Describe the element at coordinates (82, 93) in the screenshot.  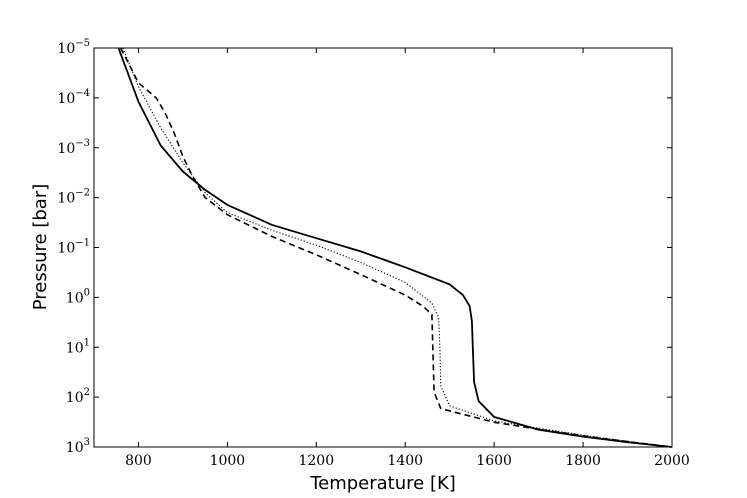
I see `y-tick-exponent: −4` at that location.